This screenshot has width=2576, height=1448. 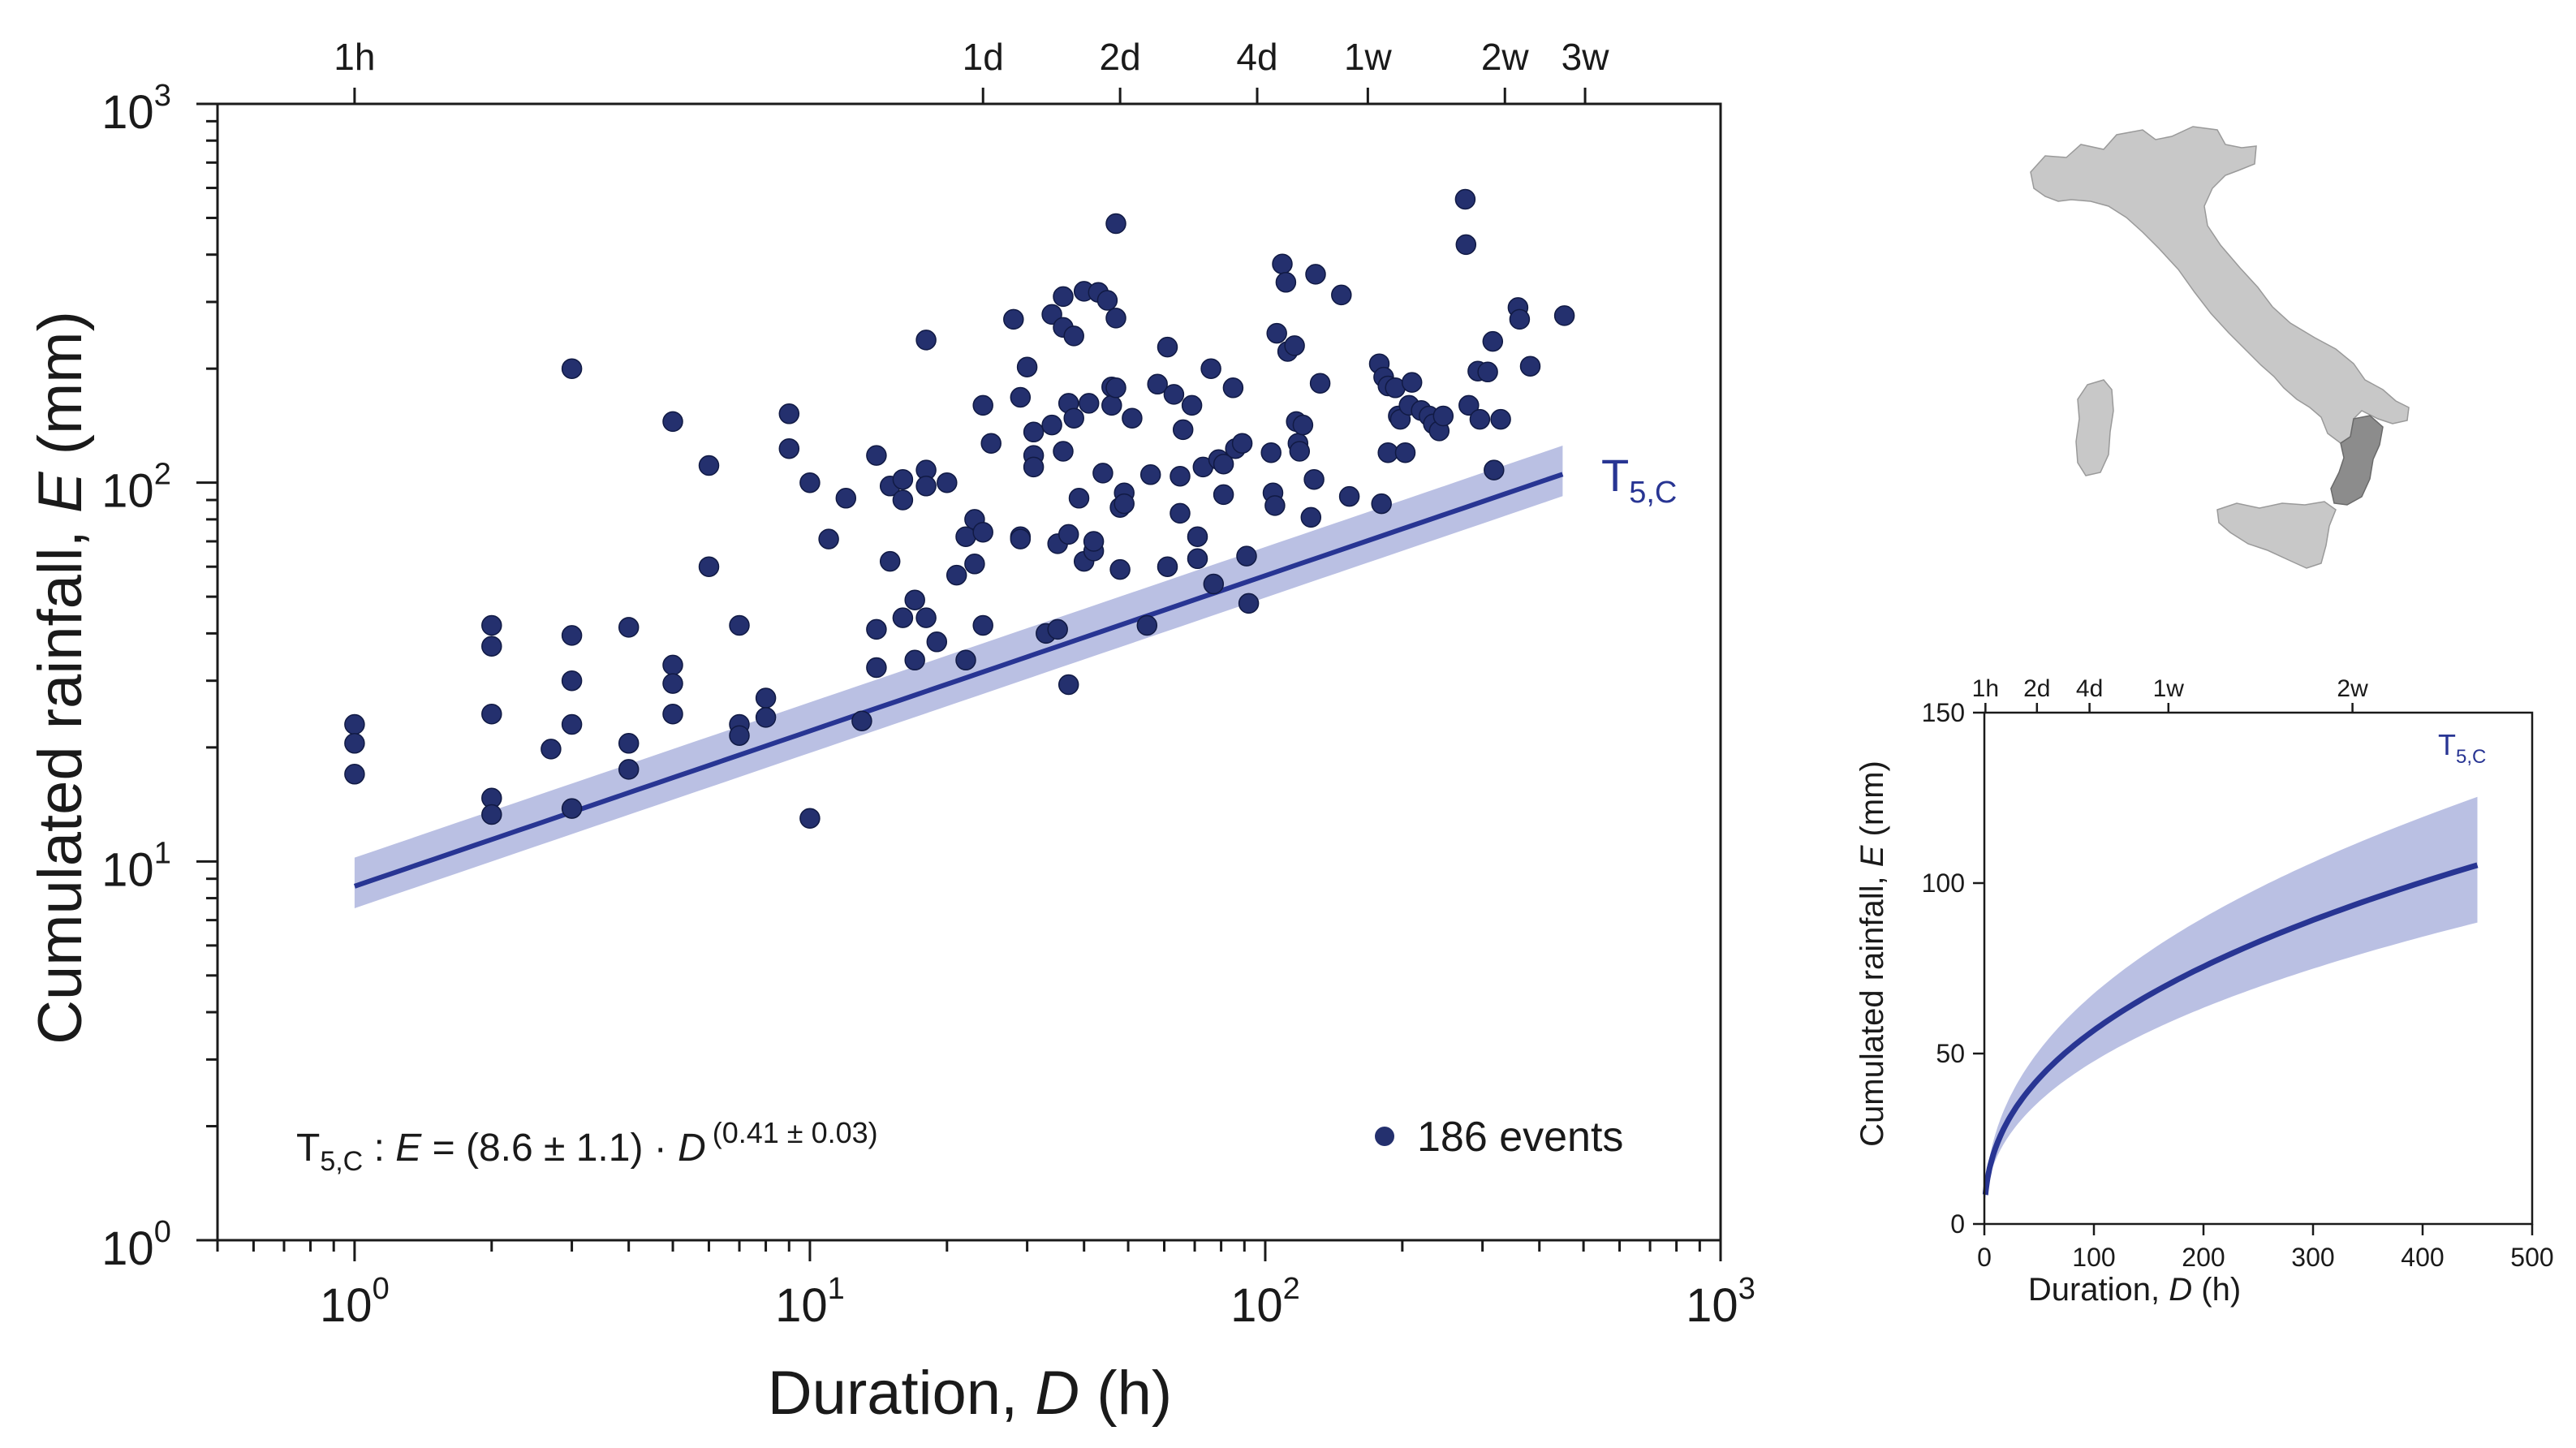 I want to click on inset-top-duration-ticks: 1h 2d 4d 1w 2w, so click(x=2170, y=694).